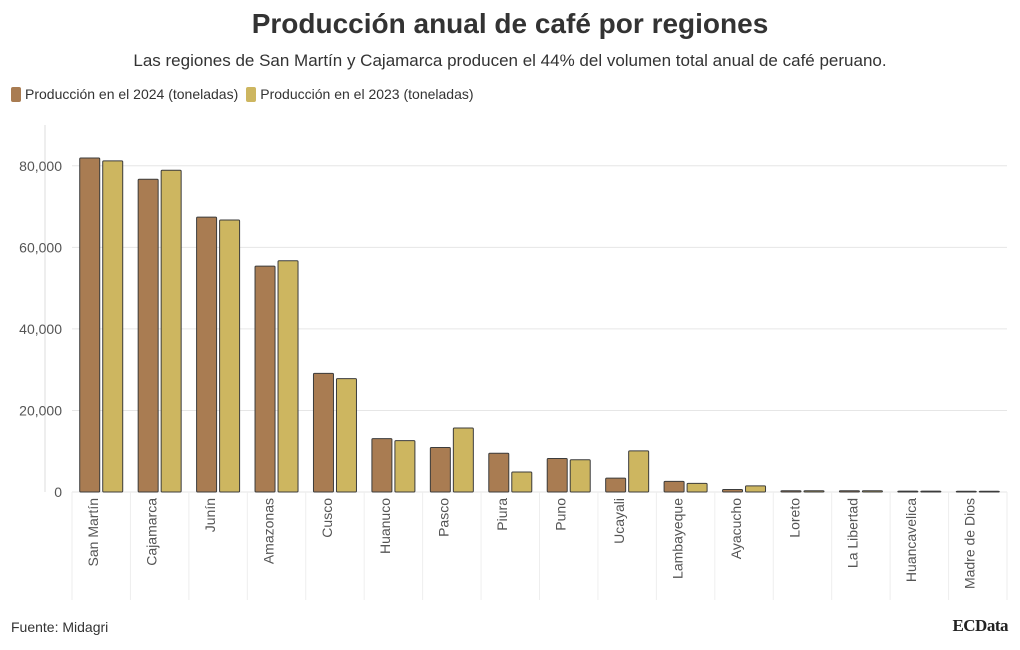 The width and height of the screenshot is (1020, 650). What do you see at coordinates (251, 94) in the screenshot?
I see `legend-swatch-2023` at bounding box center [251, 94].